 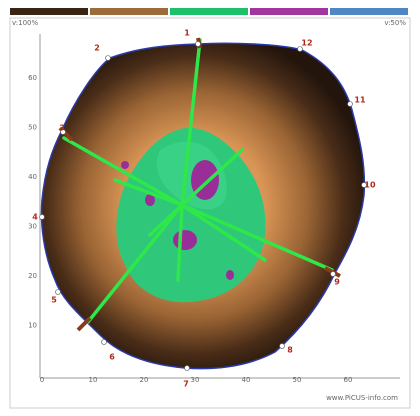 What do you see at coordinates (290, 350) in the screenshot?
I see `sensor-label: 8` at bounding box center [290, 350].